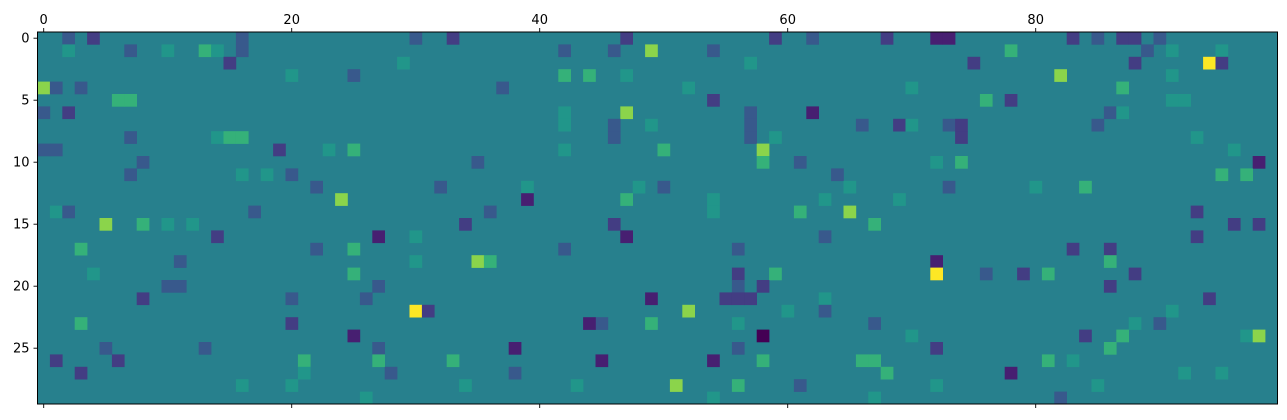 This screenshot has width=1287, height=420. What do you see at coordinates (25, 101) in the screenshot?
I see `y-tick-label: 5` at bounding box center [25, 101].